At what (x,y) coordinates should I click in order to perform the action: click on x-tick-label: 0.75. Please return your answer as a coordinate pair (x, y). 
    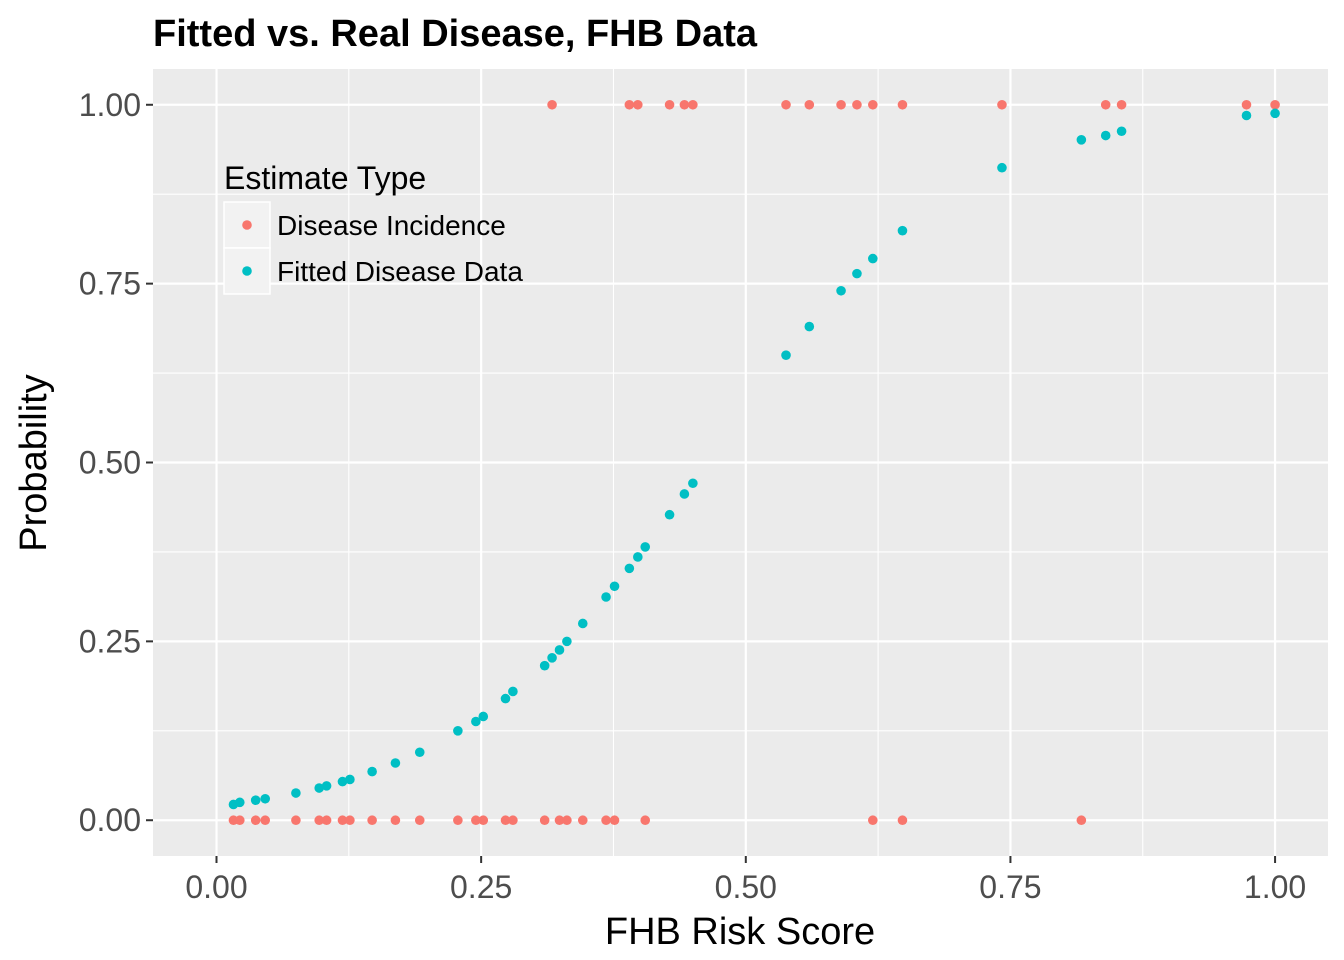
    Looking at the image, I should click on (1010, 887).